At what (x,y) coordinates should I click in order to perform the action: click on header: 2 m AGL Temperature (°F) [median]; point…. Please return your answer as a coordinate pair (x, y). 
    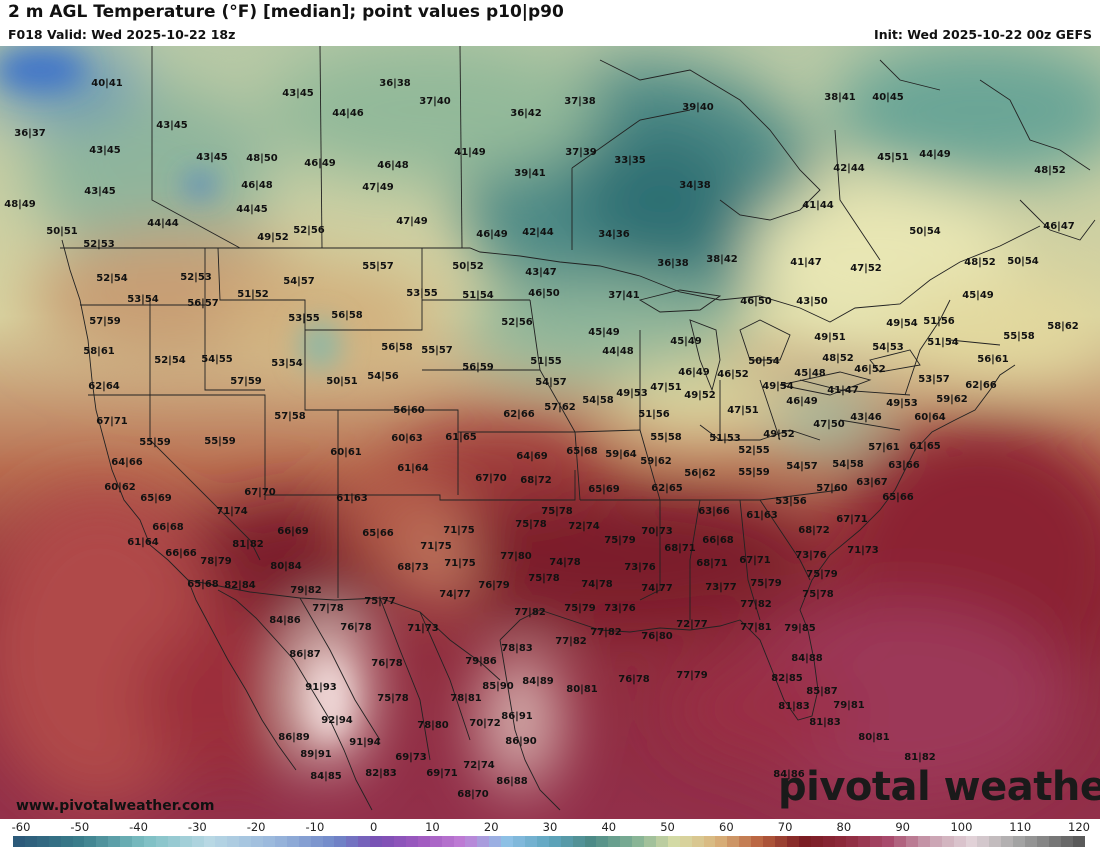
    Looking at the image, I should click on (550, 23).